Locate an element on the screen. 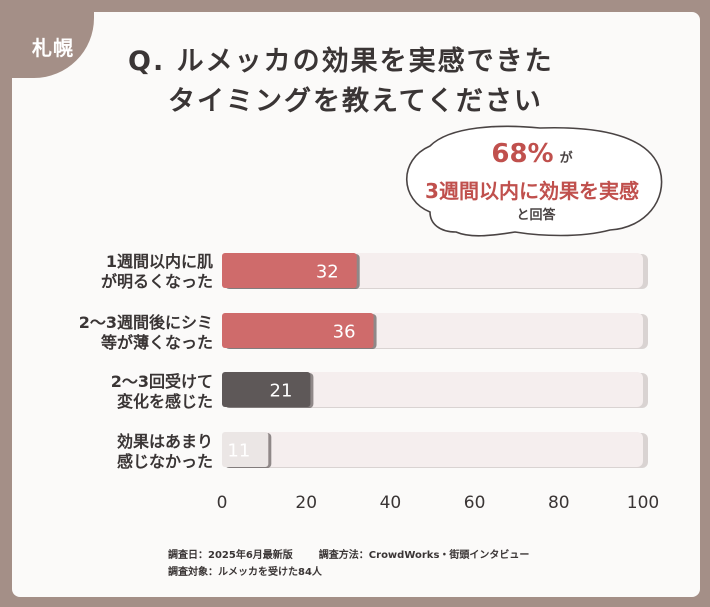 This screenshot has width=710, height=607. callout-percent: 68% is located at coordinates (522, 154).